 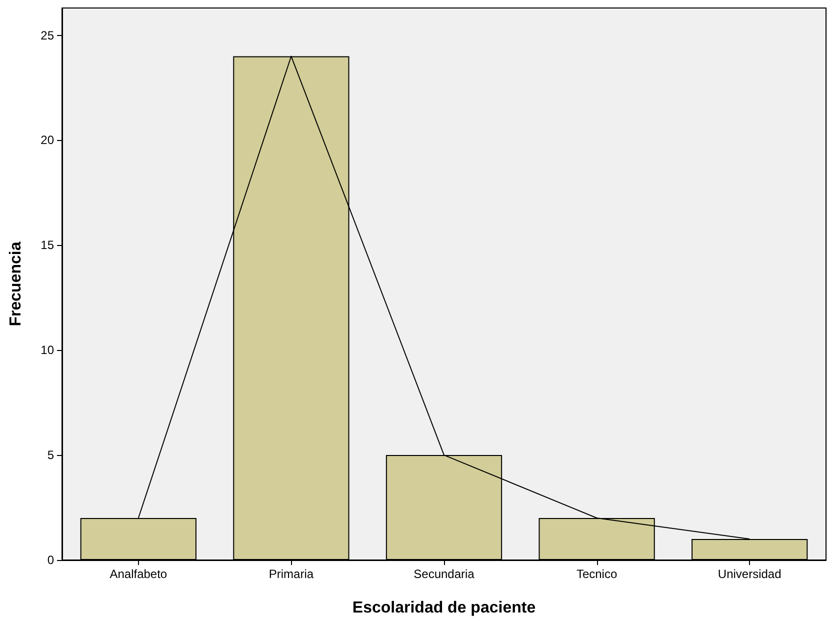 What do you see at coordinates (597, 574) in the screenshot?
I see `x-tick-label: Tecnico` at bounding box center [597, 574].